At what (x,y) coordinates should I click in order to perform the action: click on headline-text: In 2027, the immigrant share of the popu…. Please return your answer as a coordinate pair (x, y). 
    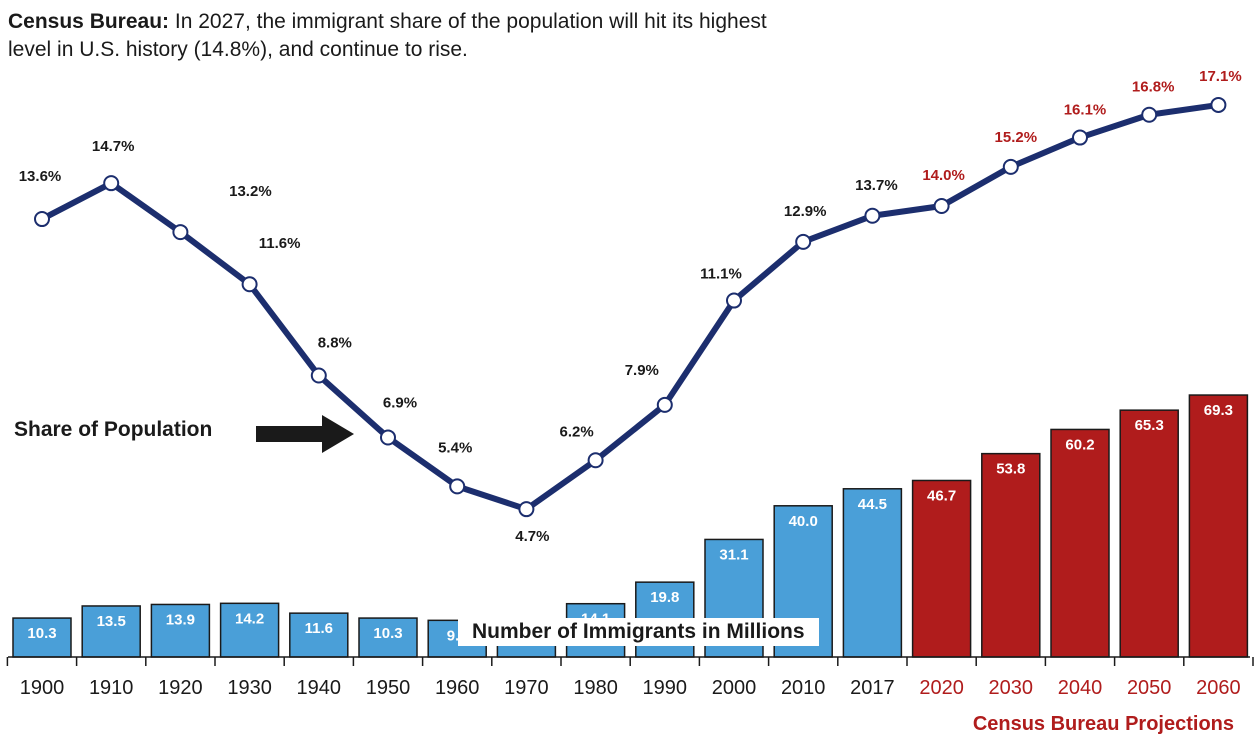
    Looking at the image, I should click on (387, 35).